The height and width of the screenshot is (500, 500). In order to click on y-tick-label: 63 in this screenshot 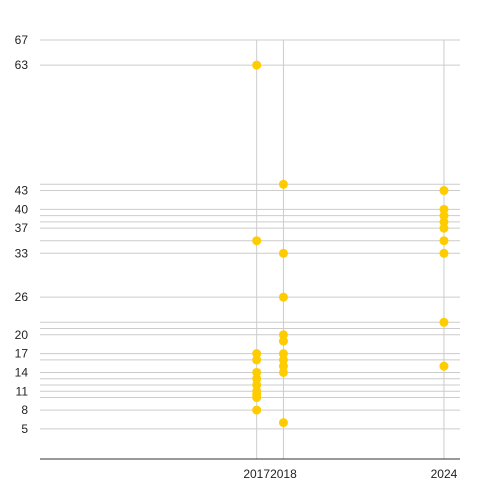, I will do `click(22, 65)`.